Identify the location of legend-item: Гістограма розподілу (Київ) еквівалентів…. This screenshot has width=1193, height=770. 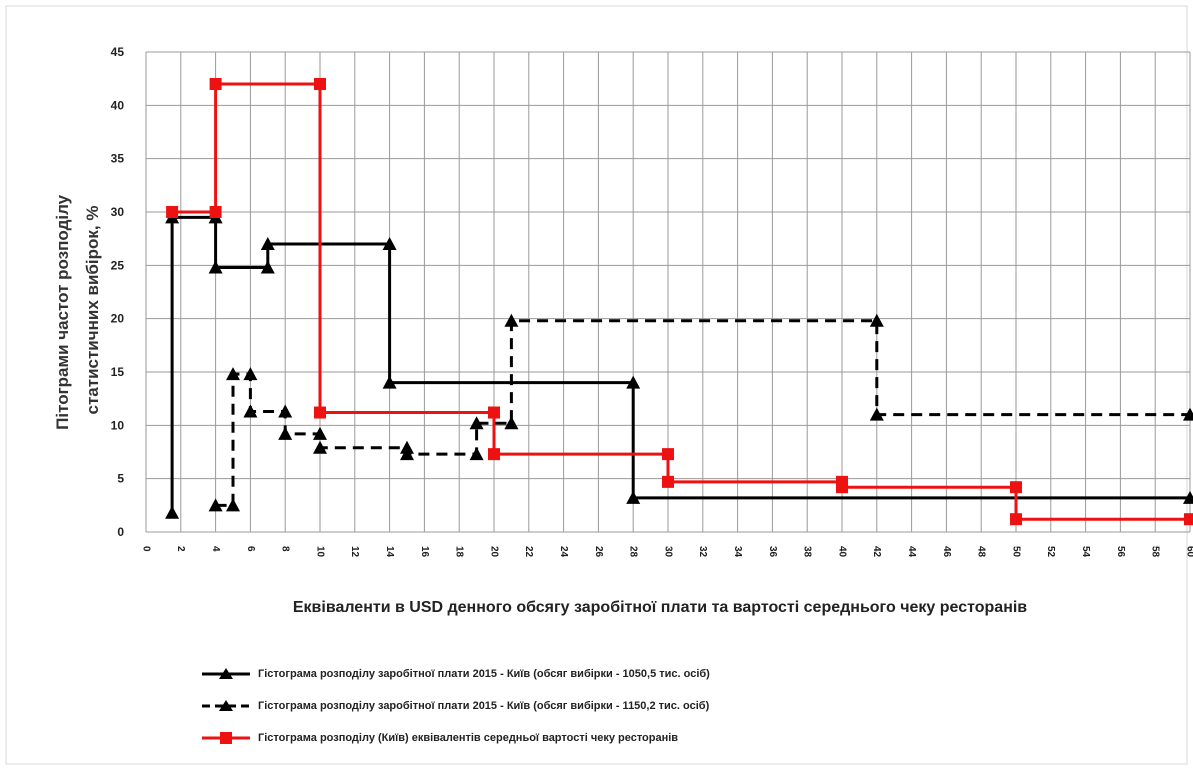
(680, 738).